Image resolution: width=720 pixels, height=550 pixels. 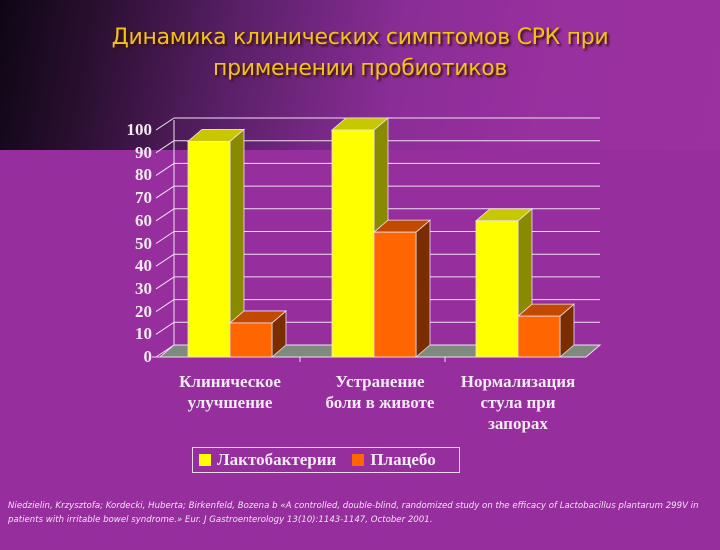 I want to click on chart-legend: Лактобактерии Плацебо, so click(x=326, y=460).